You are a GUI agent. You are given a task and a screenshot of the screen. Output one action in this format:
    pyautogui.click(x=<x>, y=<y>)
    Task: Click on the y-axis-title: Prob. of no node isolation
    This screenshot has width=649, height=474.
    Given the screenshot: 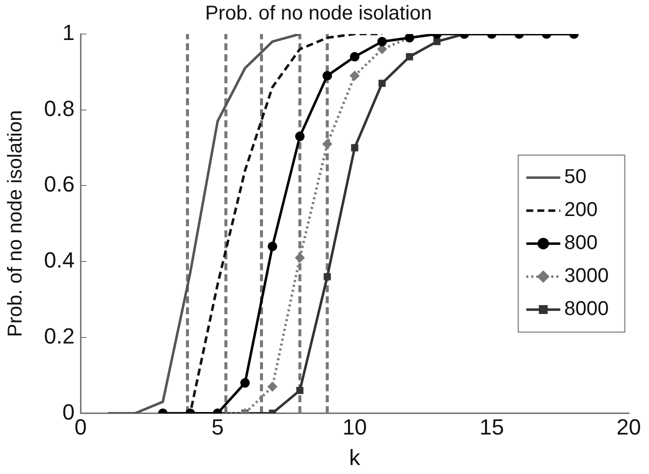 What is the action you would take?
    pyautogui.click(x=15, y=224)
    